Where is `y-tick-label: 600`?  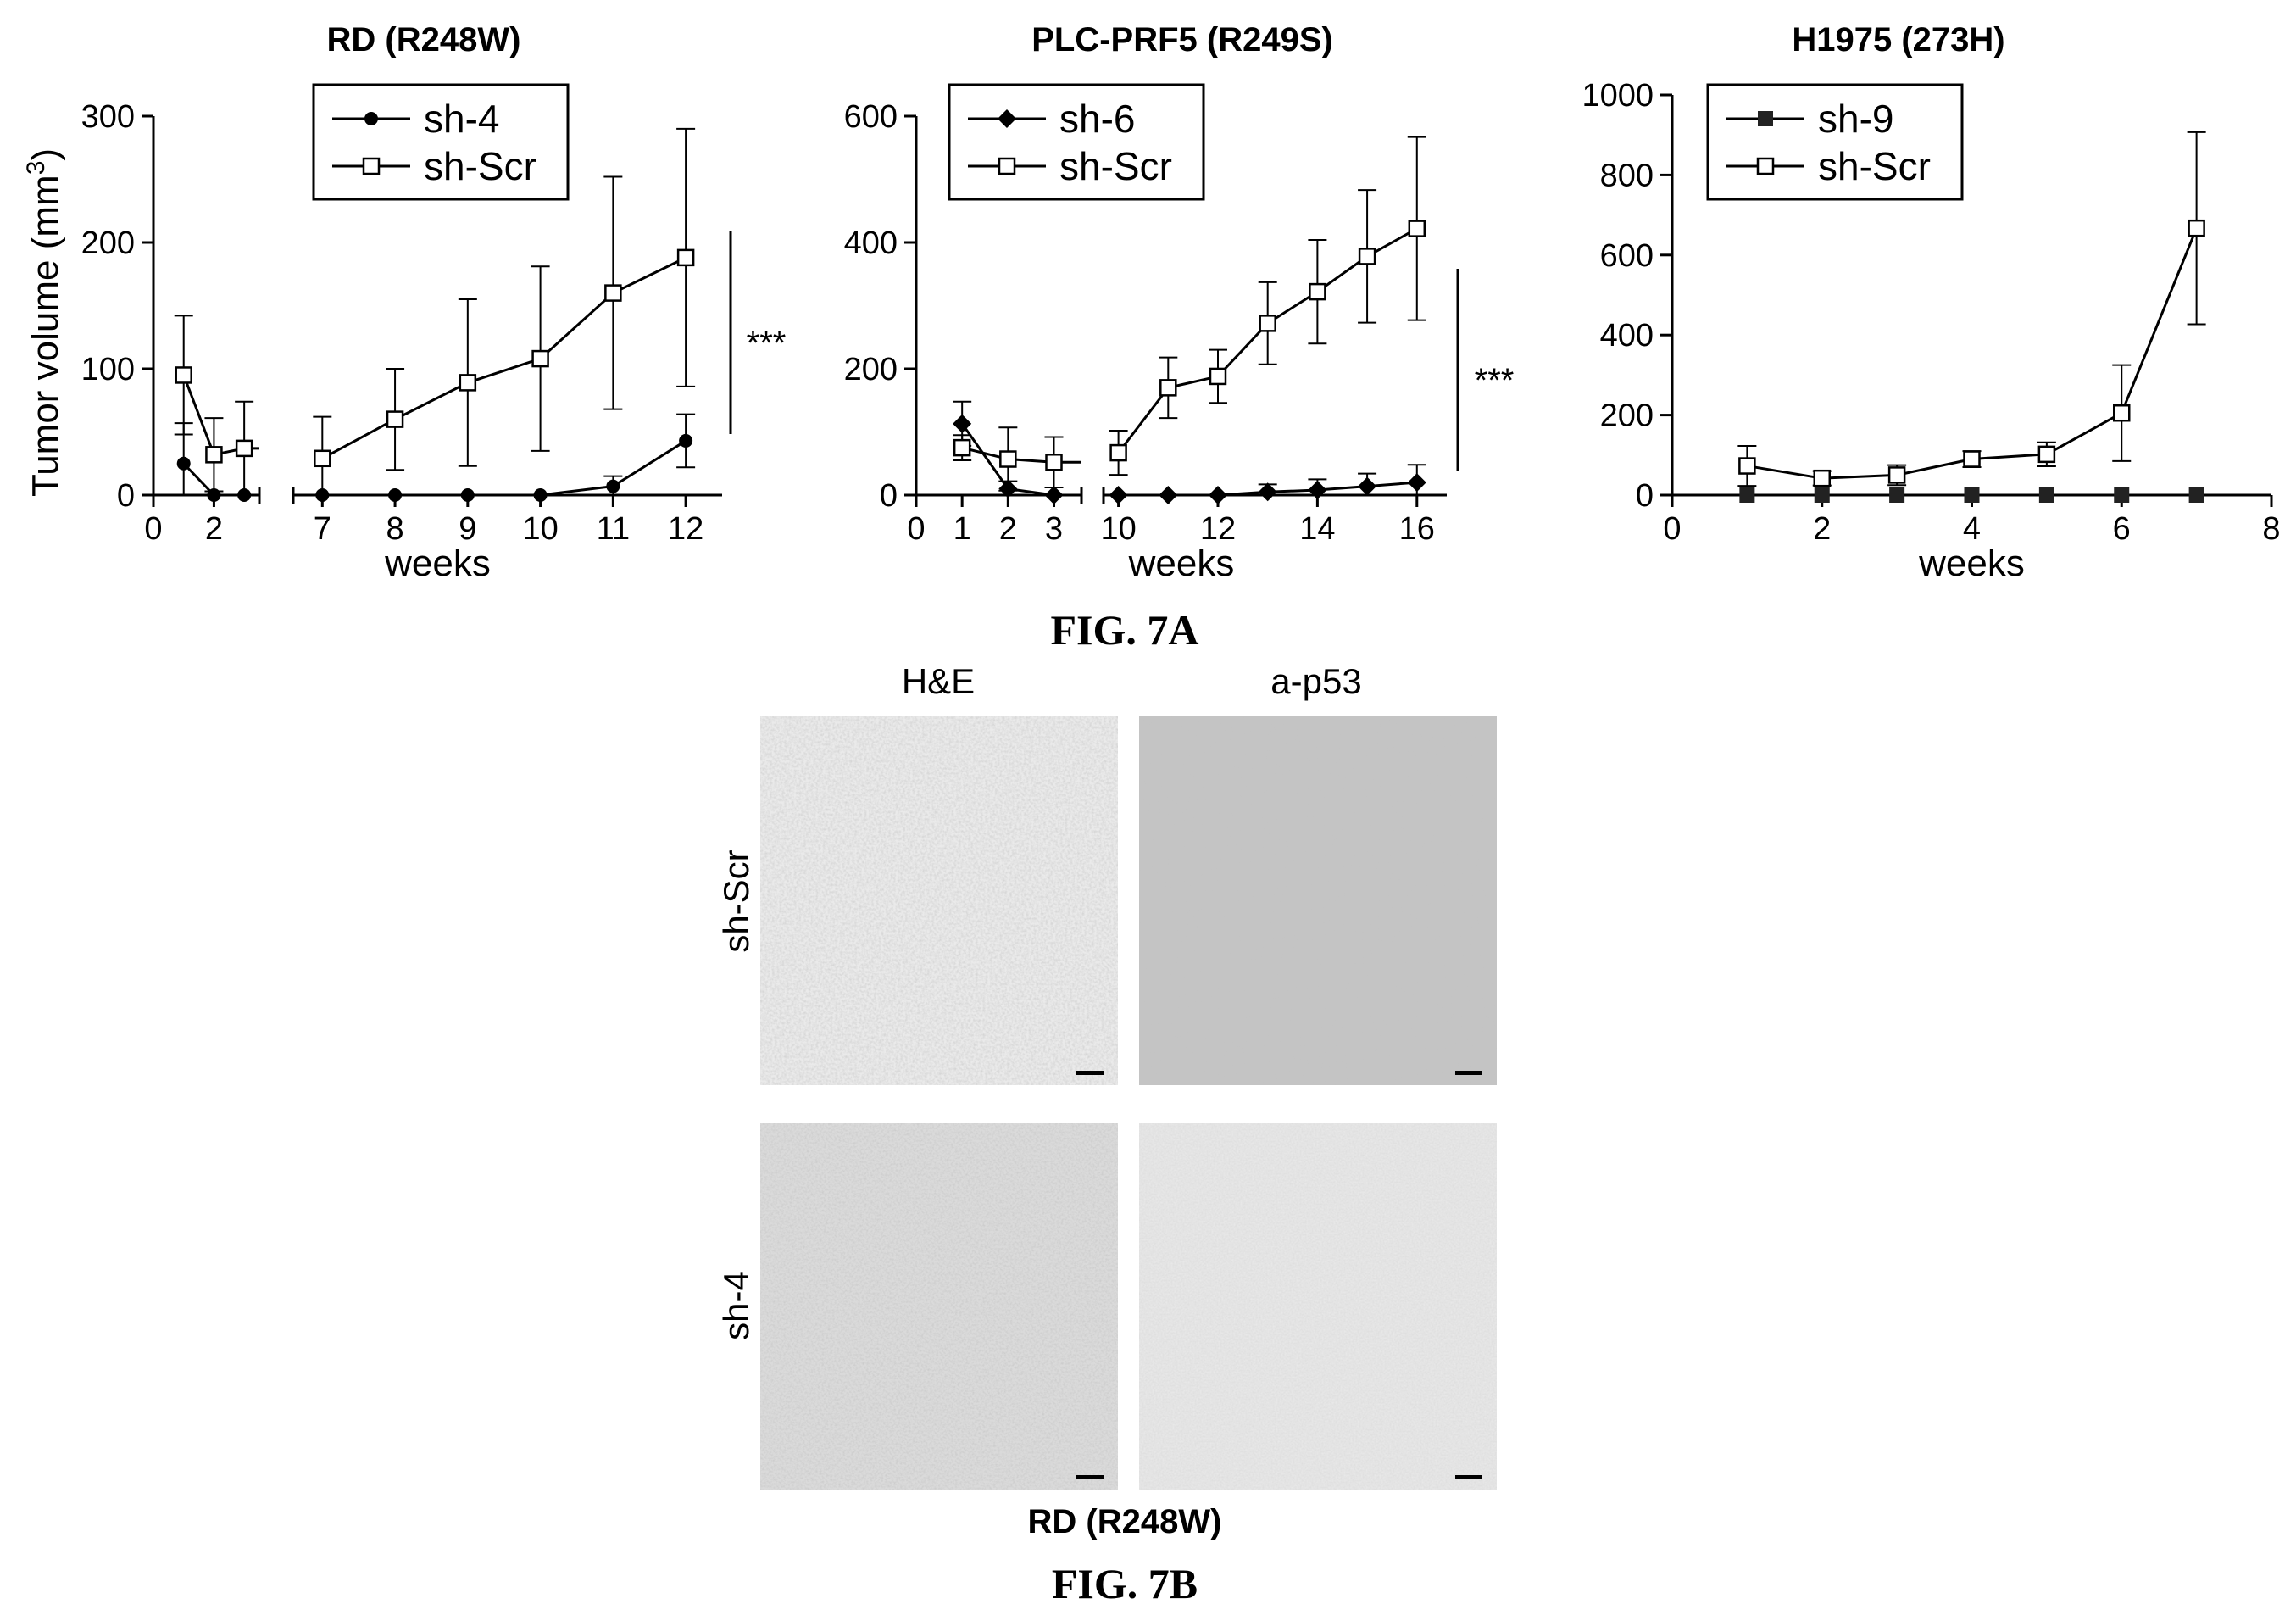
y-tick-label: 600 is located at coordinates (1627, 256).